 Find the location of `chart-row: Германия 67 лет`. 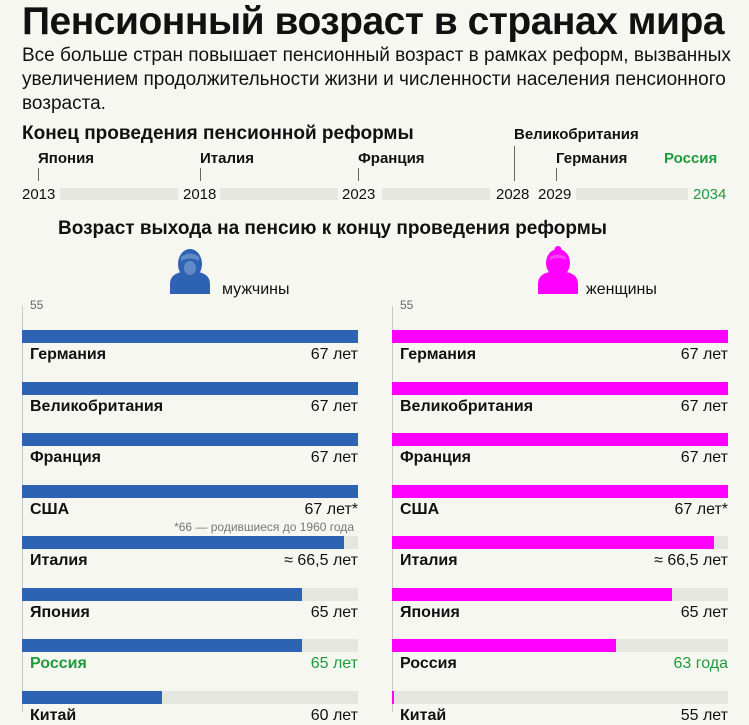

chart-row: Германия 67 лет is located at coordinates (560, 338).